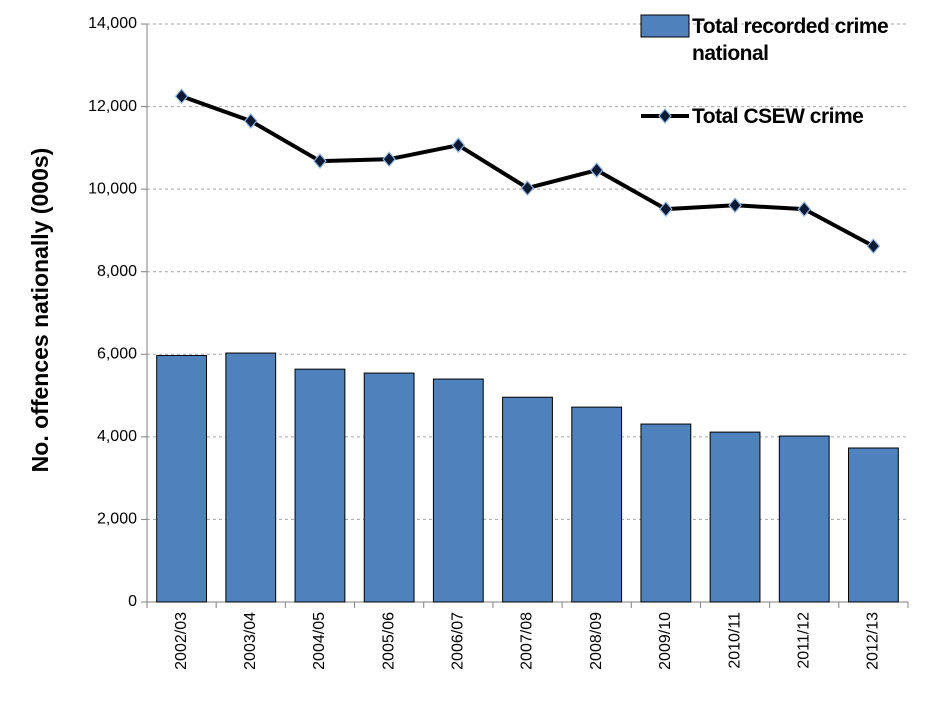  What do you see at coordinates (790, 40) in the screenshot?
I see `legend-label: Total recorded crime national` at bounding box center [790, 40].